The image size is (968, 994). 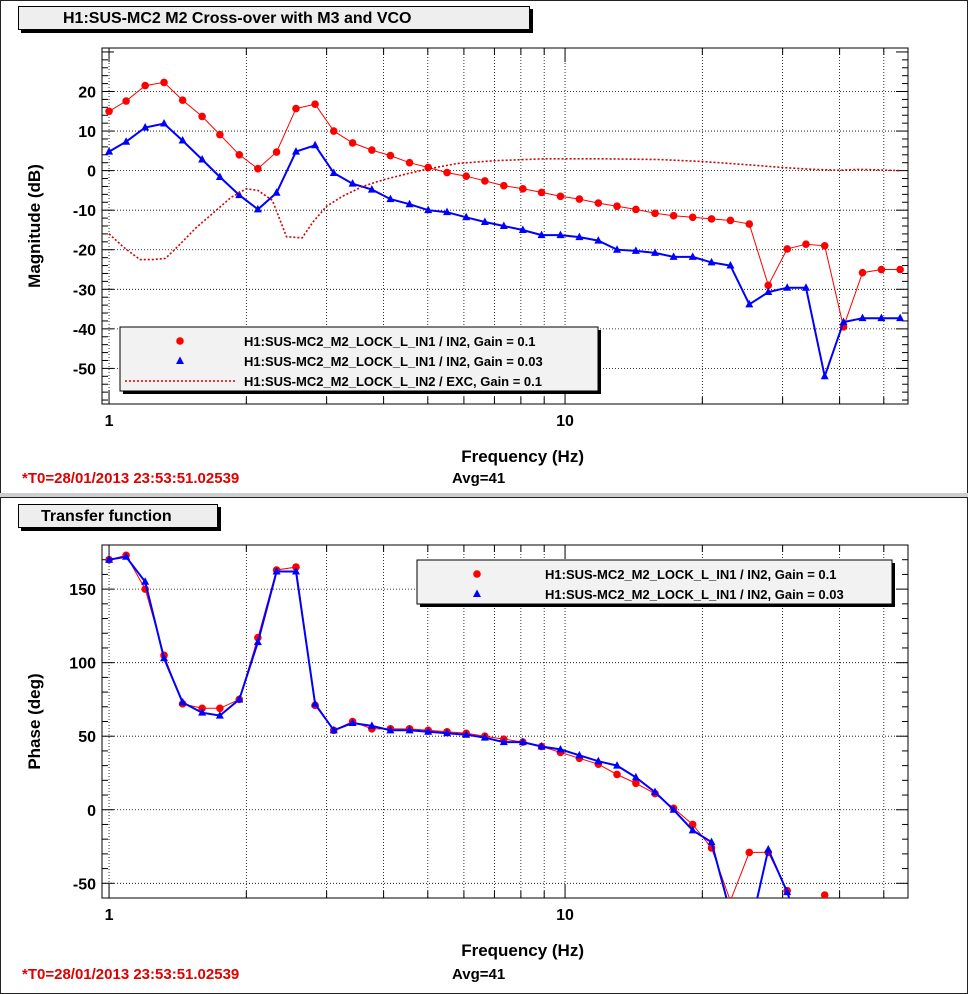 I want to click on top-average-count: Avg=41, so click(x=479, y=478).